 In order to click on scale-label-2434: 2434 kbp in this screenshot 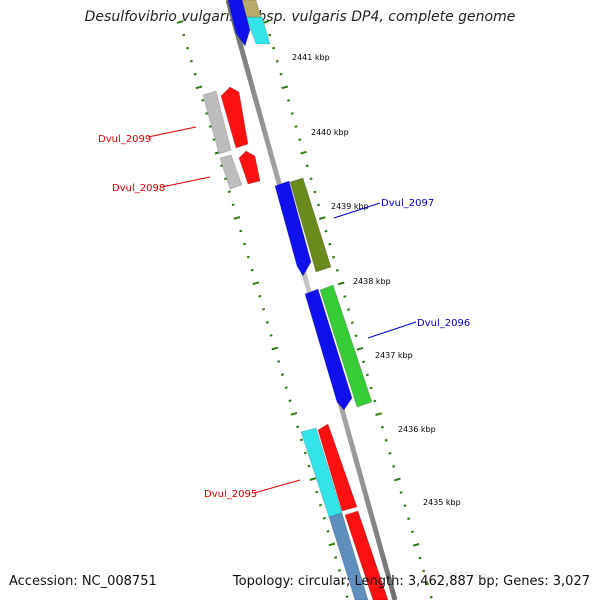, I will do `click(467, 575)`.